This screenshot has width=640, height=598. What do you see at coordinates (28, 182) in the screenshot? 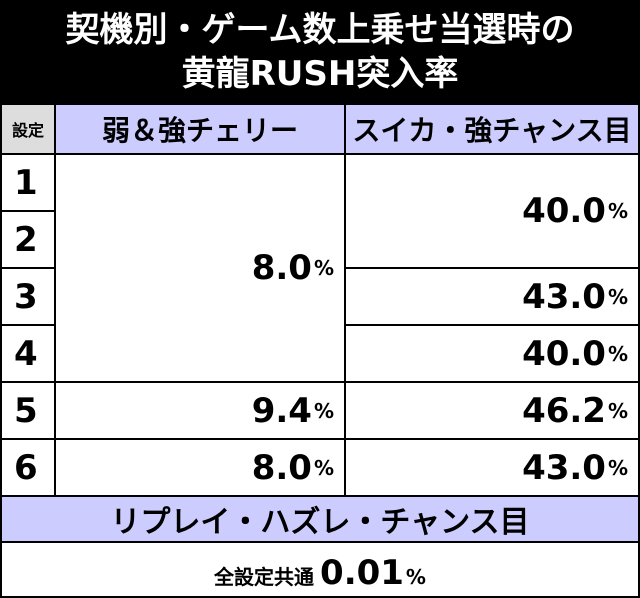
I see `setting: 1` at bounding box center [28, 182].